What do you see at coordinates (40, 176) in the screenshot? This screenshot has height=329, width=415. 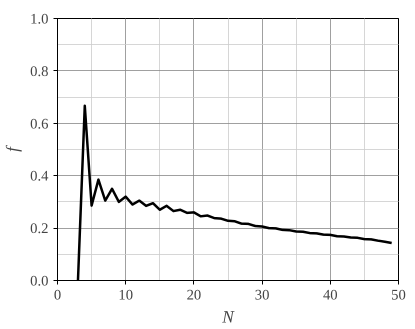 I see `y-tick-label: 0.4` at bounding box center [40, 176].